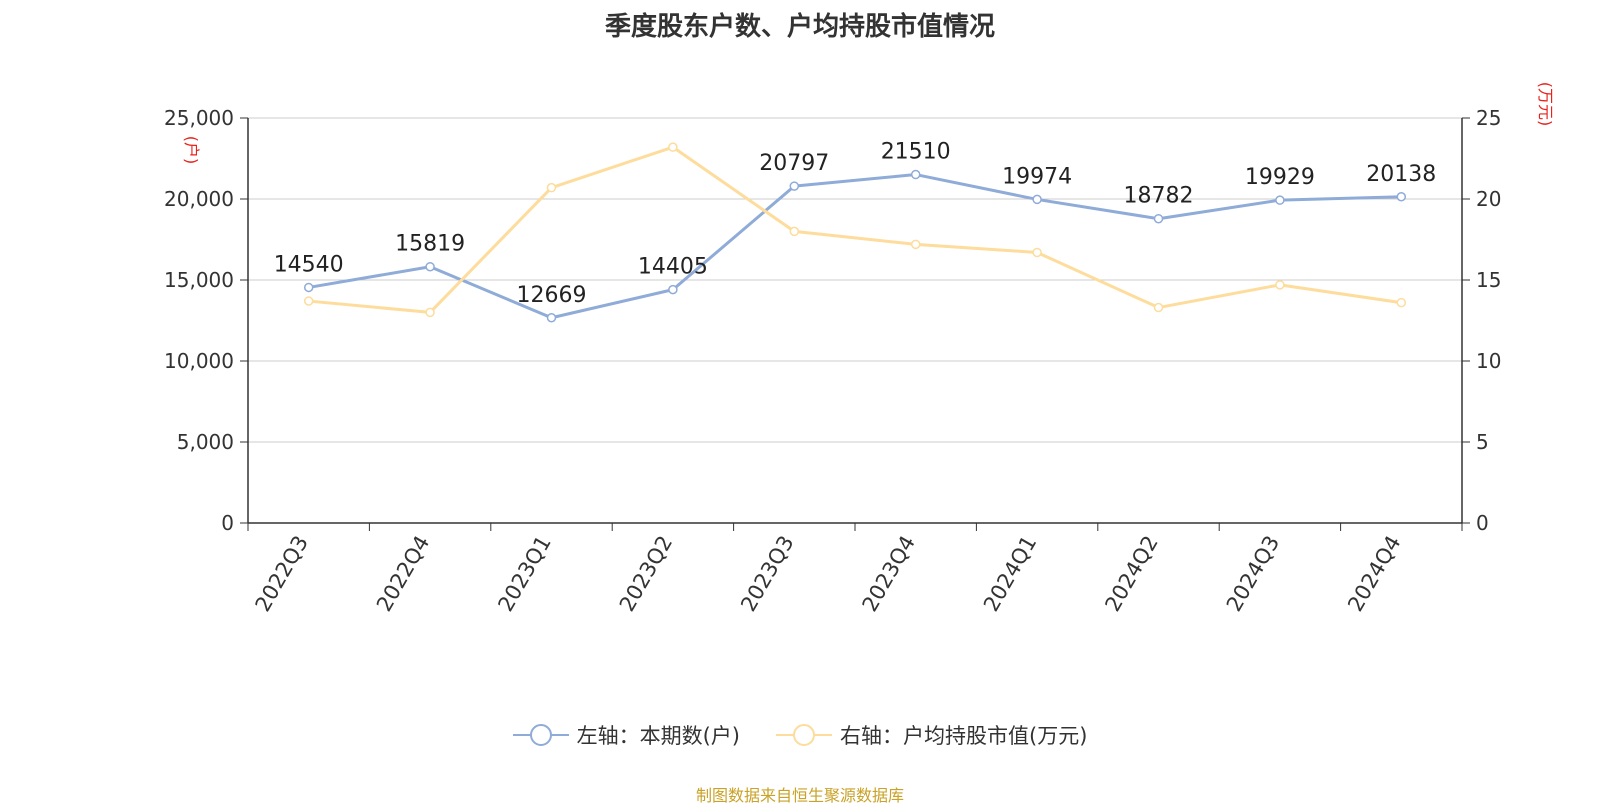 The image size is (1600, 806). Describe the element at coordinates (540, 735) in the screenshot. I see `legend-marker-left-icon` at that location.